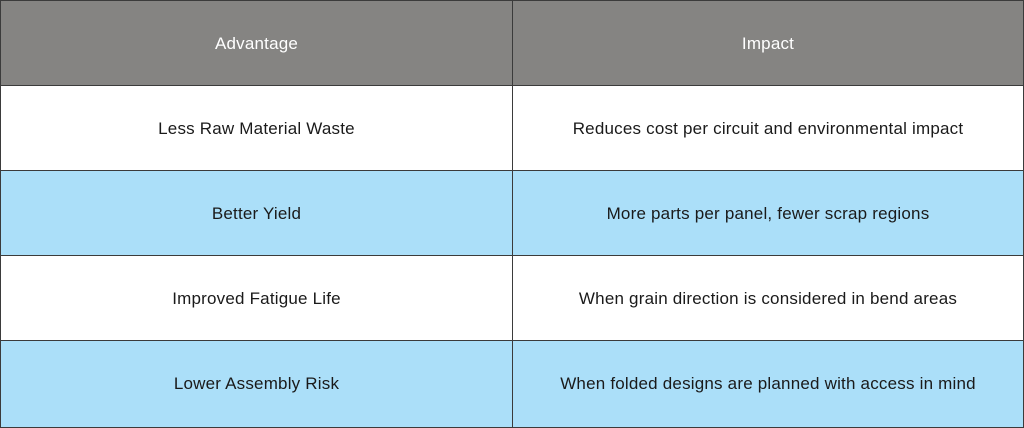 Image resolution: width=1024 pixels, height=428 pixels. I want to click on column-header-advantage: Advantage, so click(256, 43).